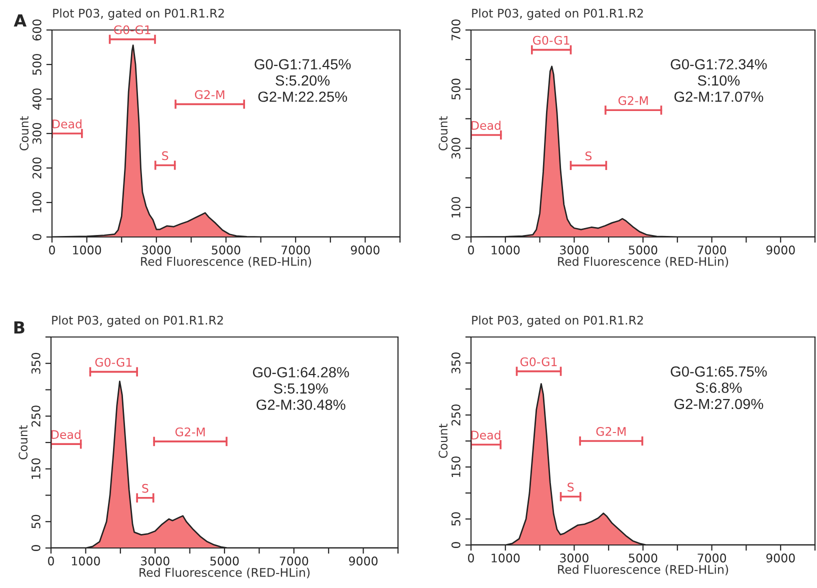 This screenshot has width=817, height=588. I want to click on annotation: G0-G1:64.28% S:5.19% G2-M:30.48%, so click(300, 388).